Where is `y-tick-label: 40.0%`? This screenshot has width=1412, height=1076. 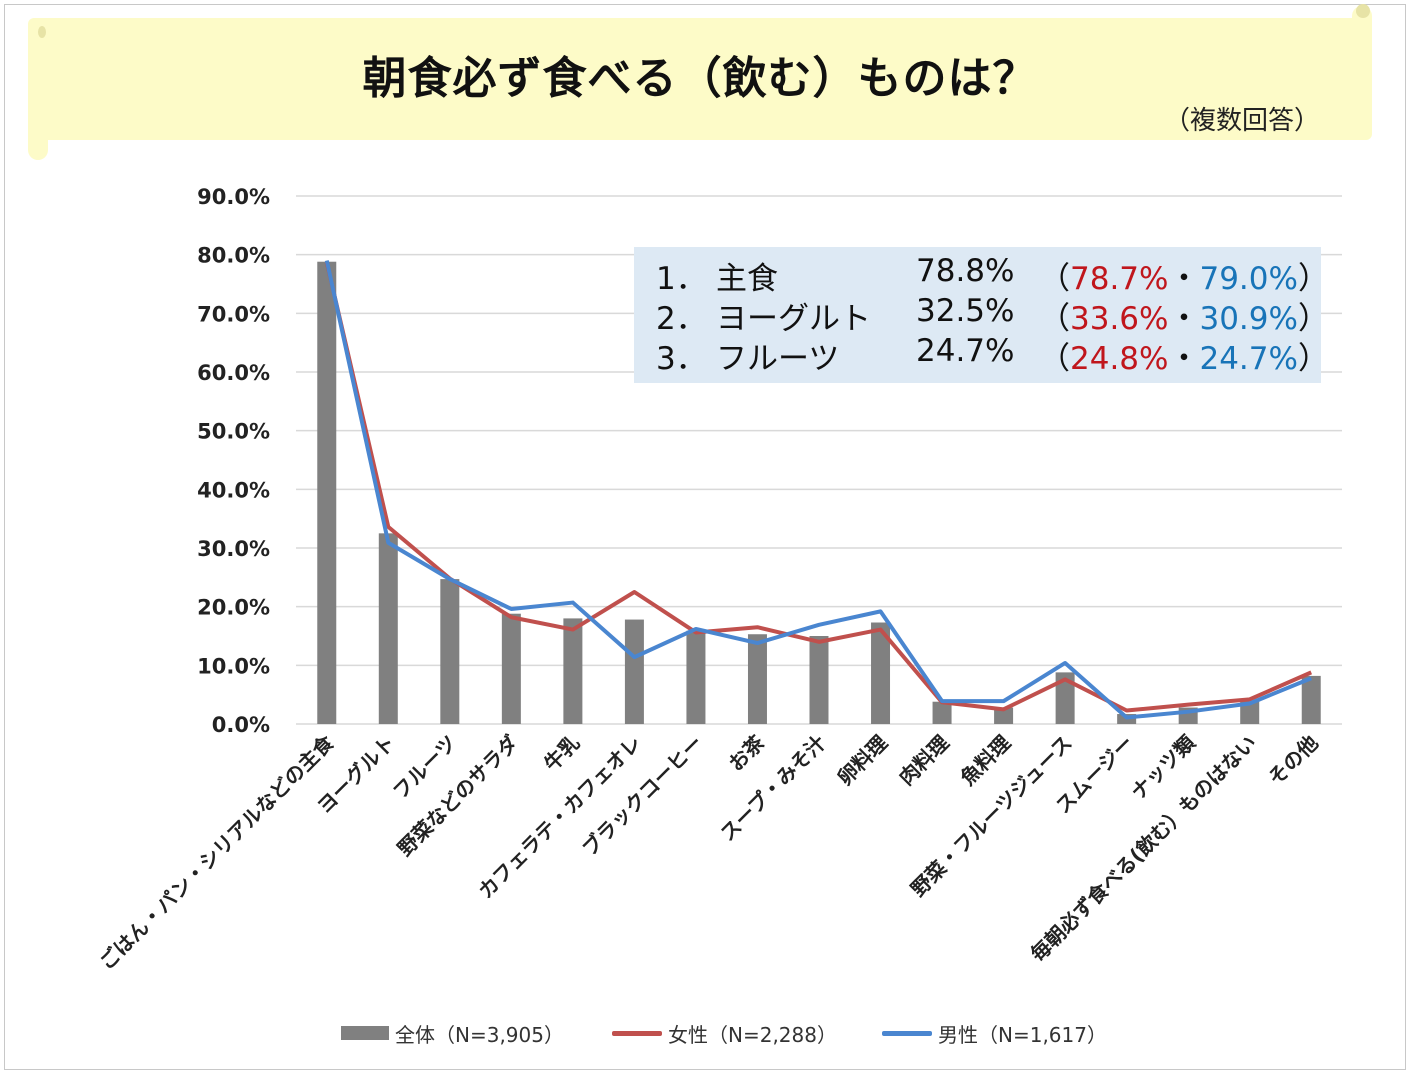 y-tick-label: 40.0% is located at coordinates (233, 490).